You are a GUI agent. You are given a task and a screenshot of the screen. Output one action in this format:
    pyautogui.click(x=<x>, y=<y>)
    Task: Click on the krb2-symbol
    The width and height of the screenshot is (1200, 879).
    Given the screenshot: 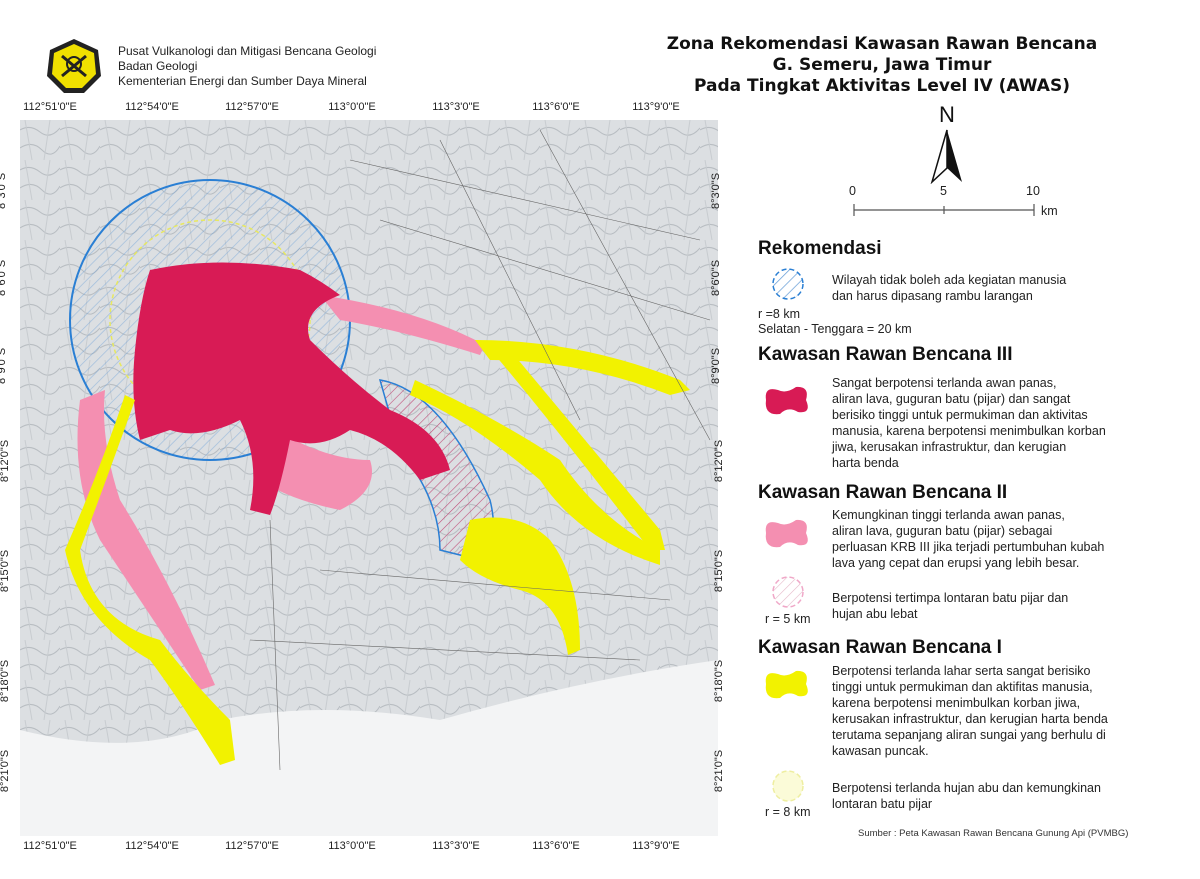 What is the action you would take?
    pyautogui.click(x=786, y=533)
    